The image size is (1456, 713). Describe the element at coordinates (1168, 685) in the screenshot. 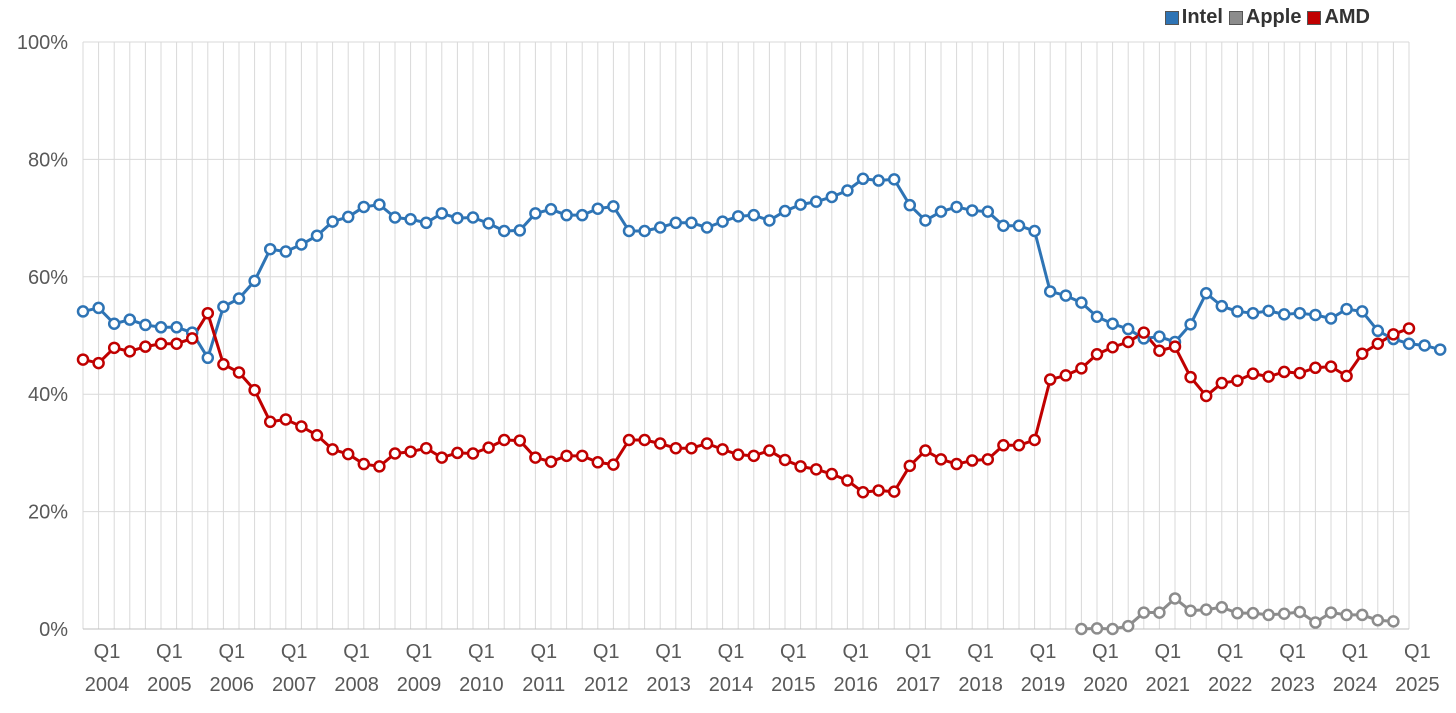

I see `x-tick-year: 2021` at that location.